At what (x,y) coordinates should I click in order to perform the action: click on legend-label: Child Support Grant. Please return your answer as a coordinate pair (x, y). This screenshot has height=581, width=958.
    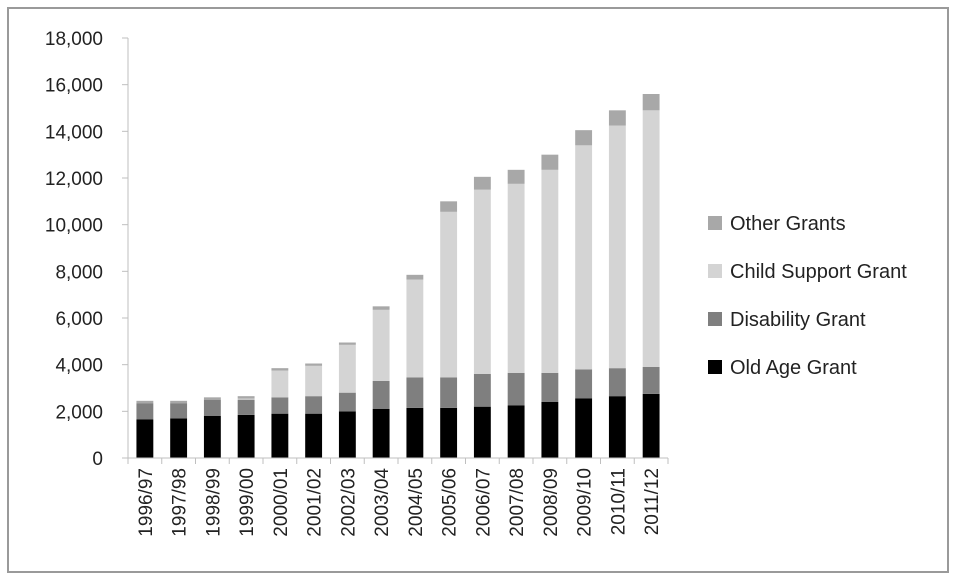
    Looking at the image, I should click on (818, 272).